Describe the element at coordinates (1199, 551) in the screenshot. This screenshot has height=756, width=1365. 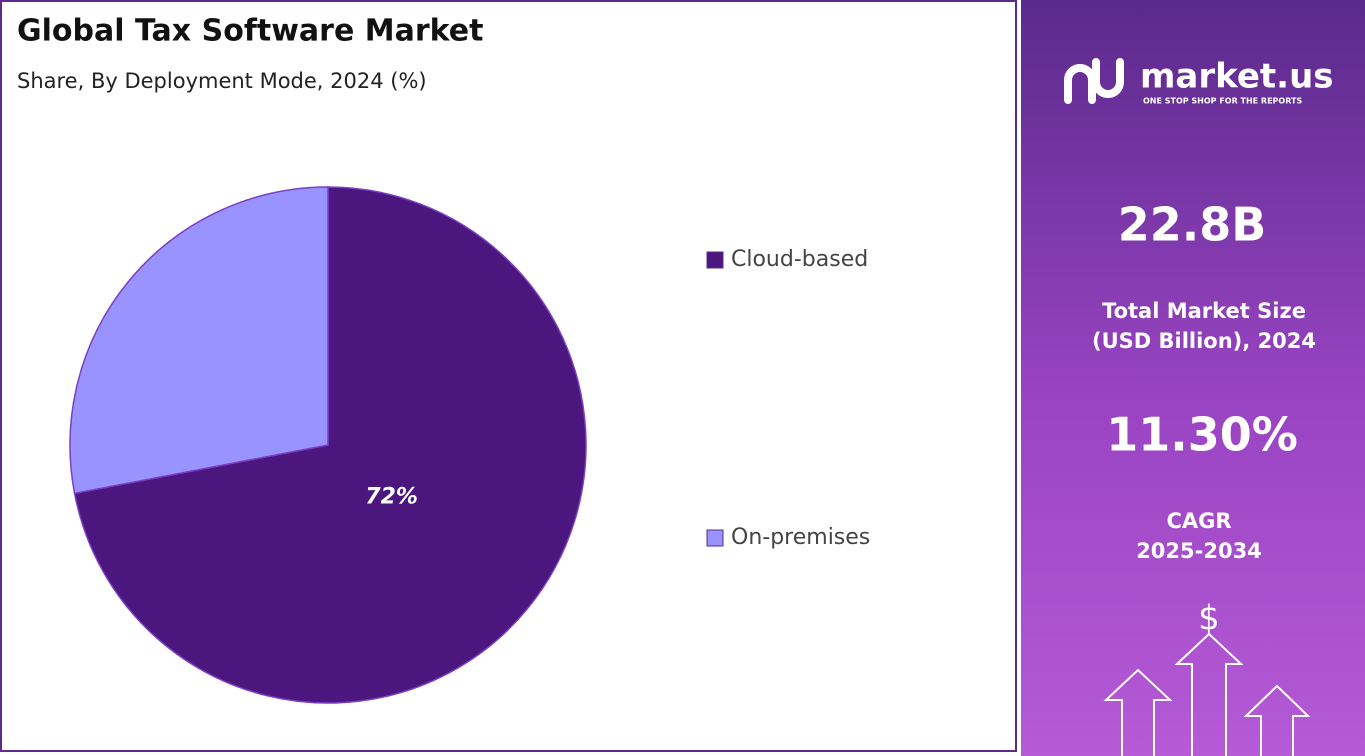
I see `cagr-label: 2025-2034` at that location.